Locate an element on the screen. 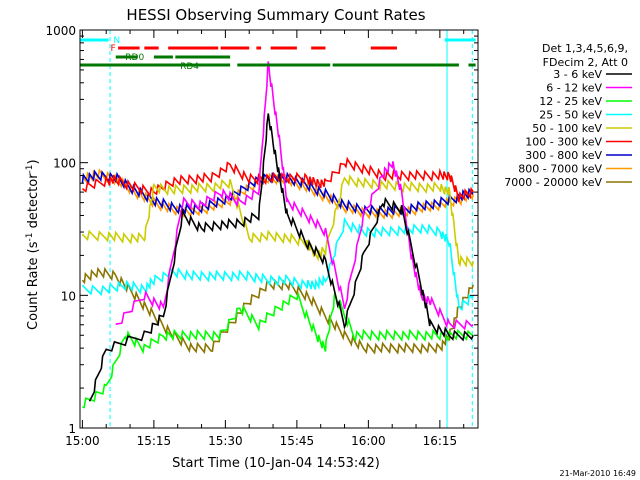 The height and width of the screenshot is (480, 640). chart-title: HESSI Observing Summary Count Rates is located at coordinates (275, 15).